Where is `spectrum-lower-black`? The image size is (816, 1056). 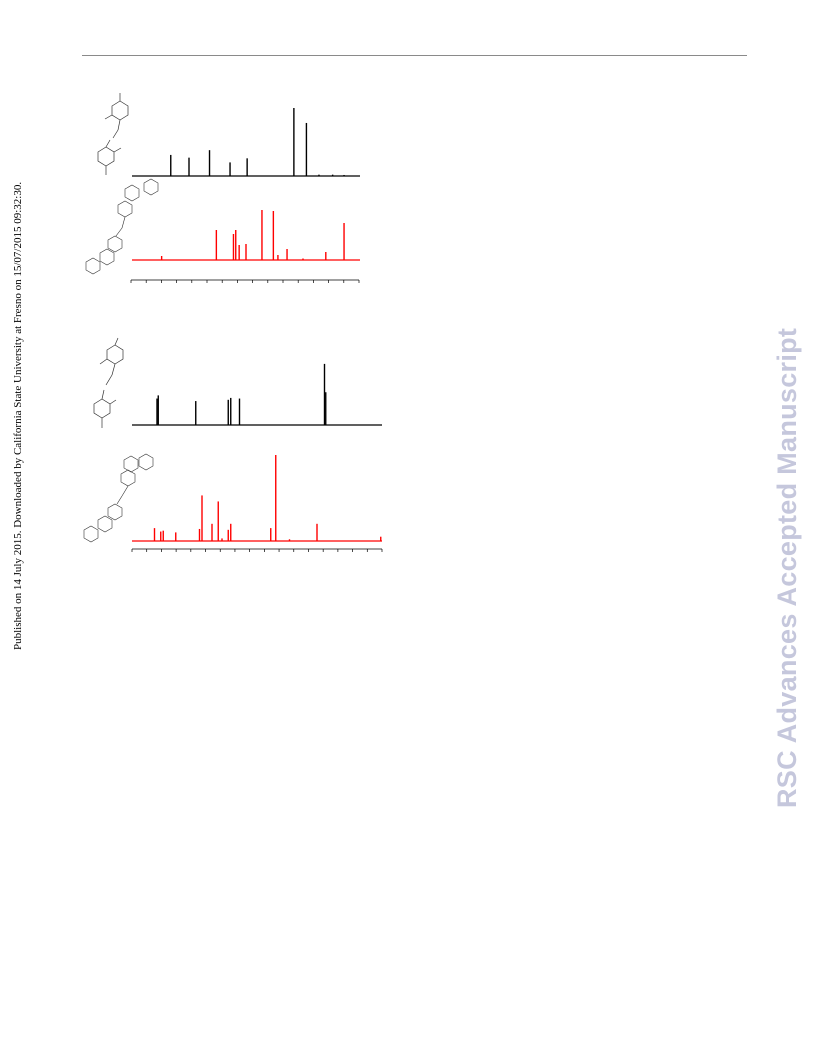 spectrum-lower-black is located at coordinates (257, 394).